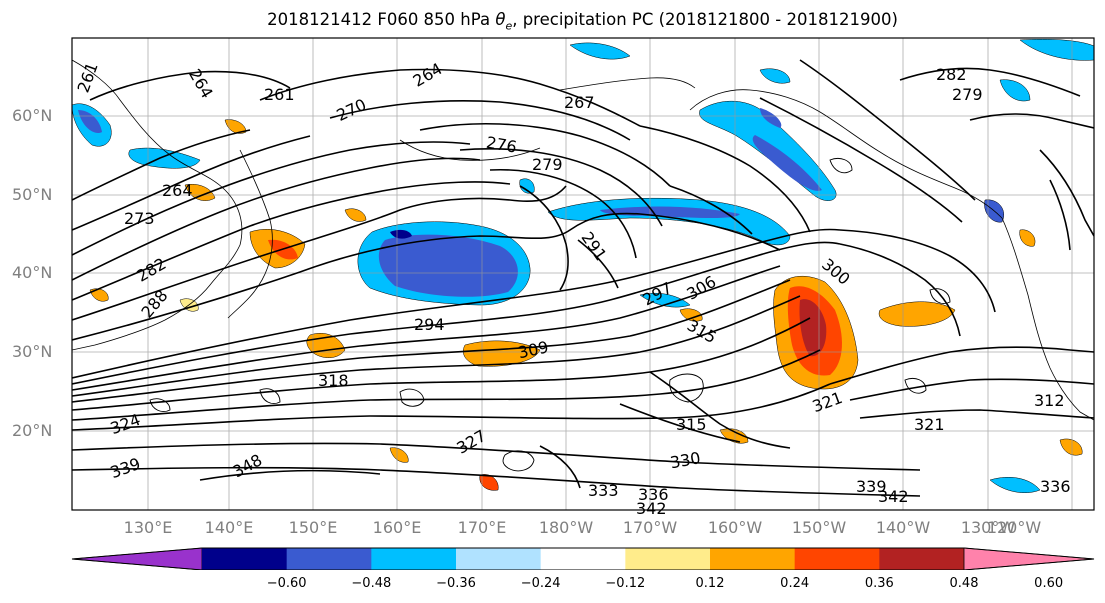 This screenshot has height=603, width=1105. What do you see at coordinates (603, 490) in the screenshot?
I see `contour-label: 333` at bounding box center [603, 490].